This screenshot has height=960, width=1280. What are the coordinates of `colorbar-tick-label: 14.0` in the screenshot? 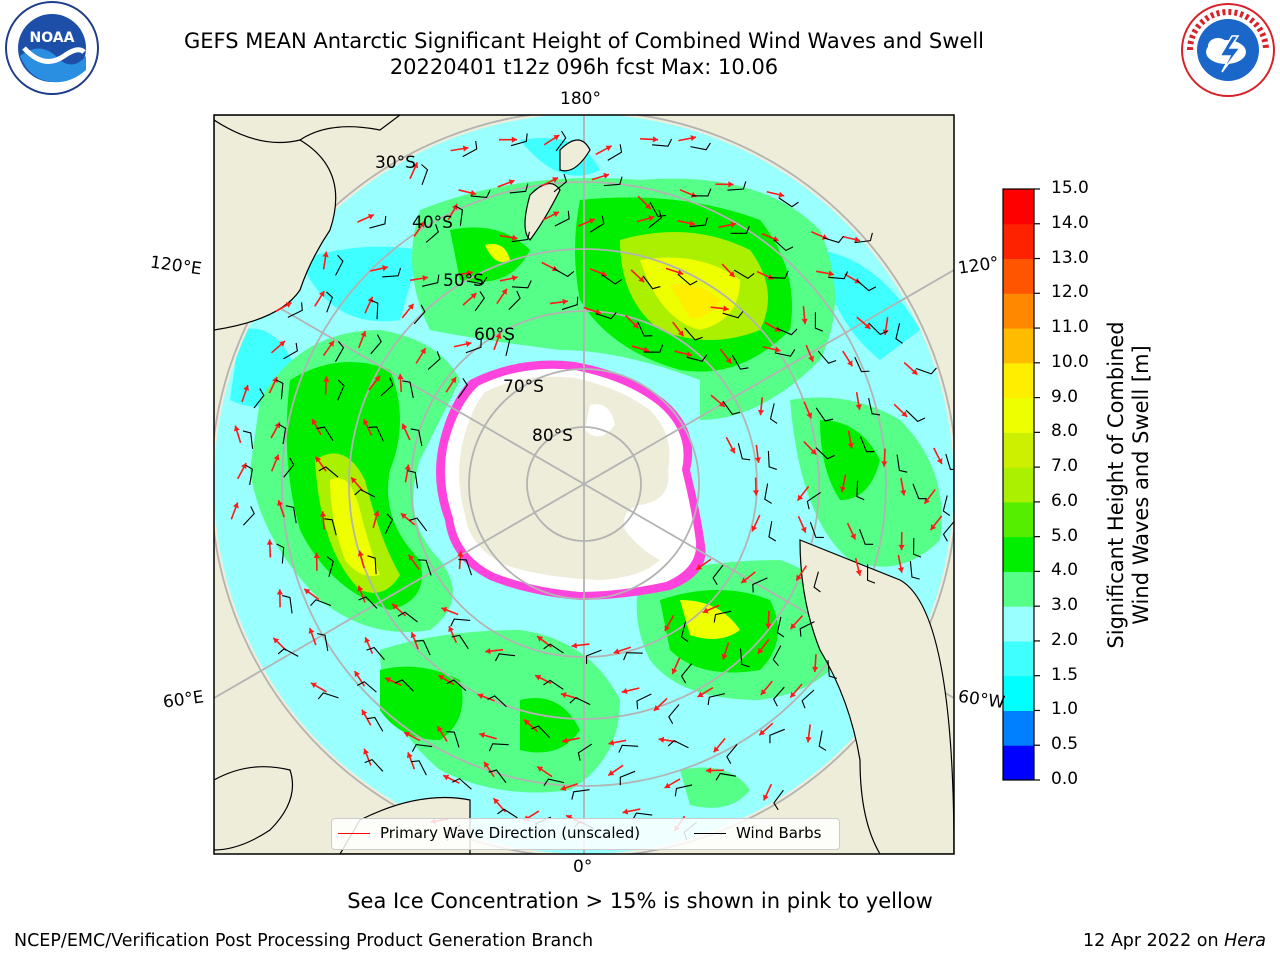 It's located at (1070, 222).